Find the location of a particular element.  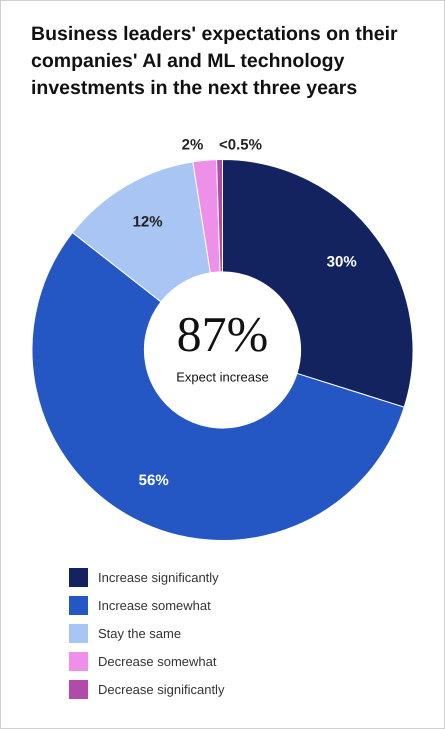

data-label: <0.5% is located at coordinates (240, 145).